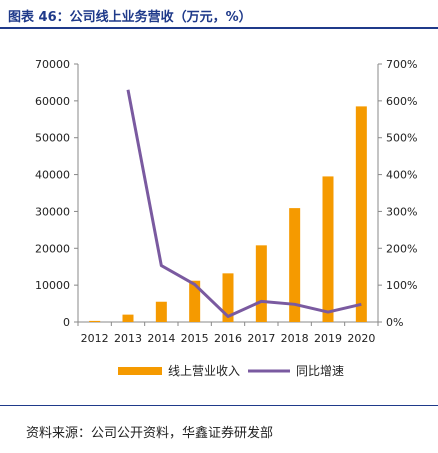 Image resolution: width=438 pixels, height=453 pixels. I want to click on right-tick-label: 300%, so click(401, 211).